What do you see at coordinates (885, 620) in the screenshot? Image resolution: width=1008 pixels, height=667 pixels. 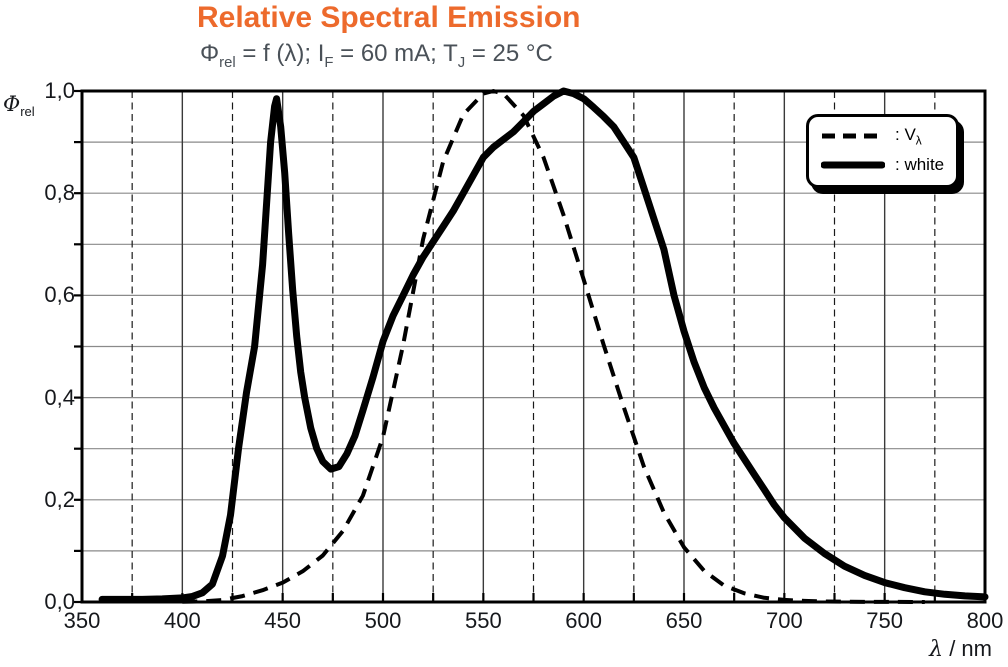 I see `x-tick-label: 750` at bounding box center [885, 620].